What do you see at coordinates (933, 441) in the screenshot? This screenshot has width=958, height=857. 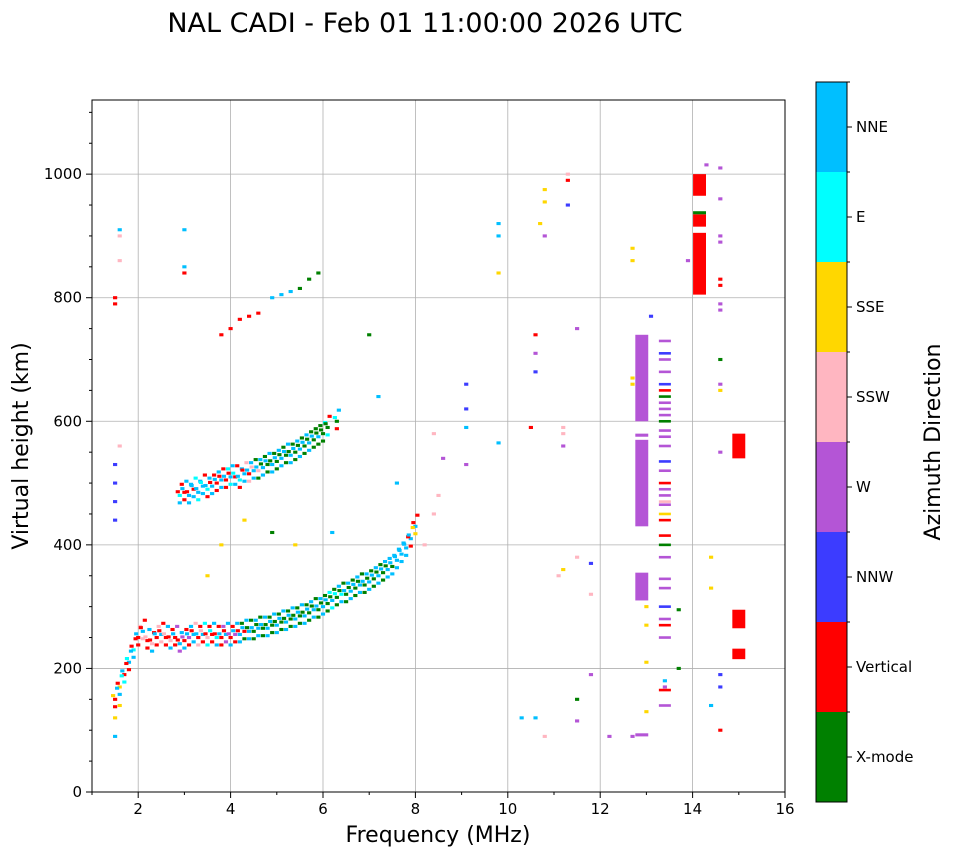 I see `colorbar-label: Azimuth Direction` at bounding box center [933, 441].